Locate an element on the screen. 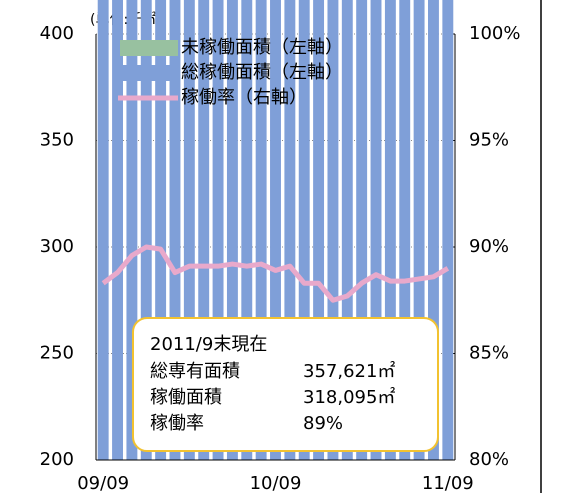  rate-line is located at coordinates (275, 273).